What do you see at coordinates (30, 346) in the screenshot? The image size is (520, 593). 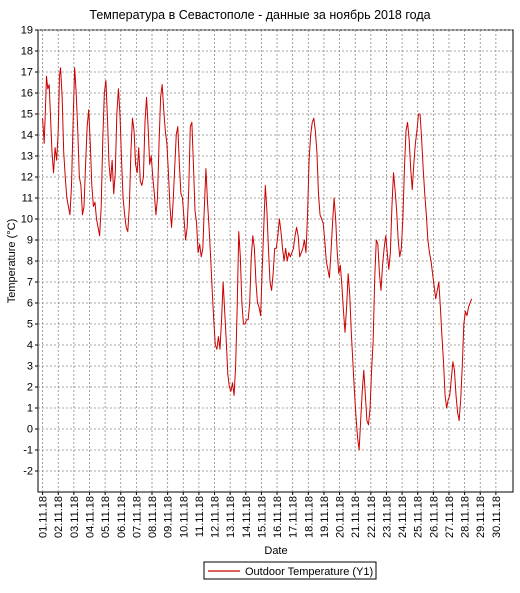 I see `y-tick-label: 4` at bounding box center [30, 346].